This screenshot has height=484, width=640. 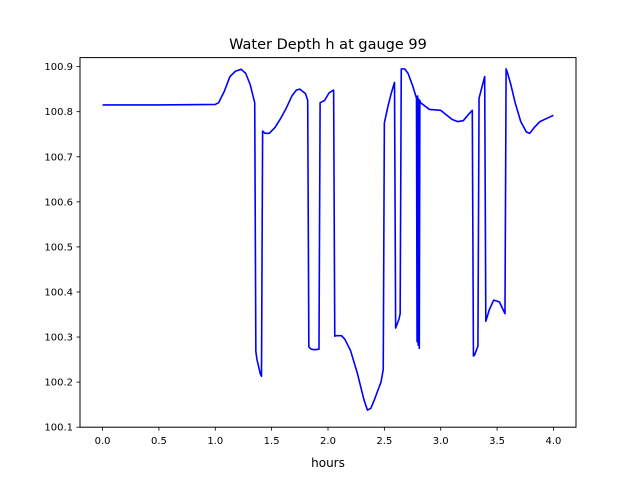 What do you see at coordinates (272, 441) in the screenshot?
I see `x-tick-label: 1.5` at bounding box center [272, 441].